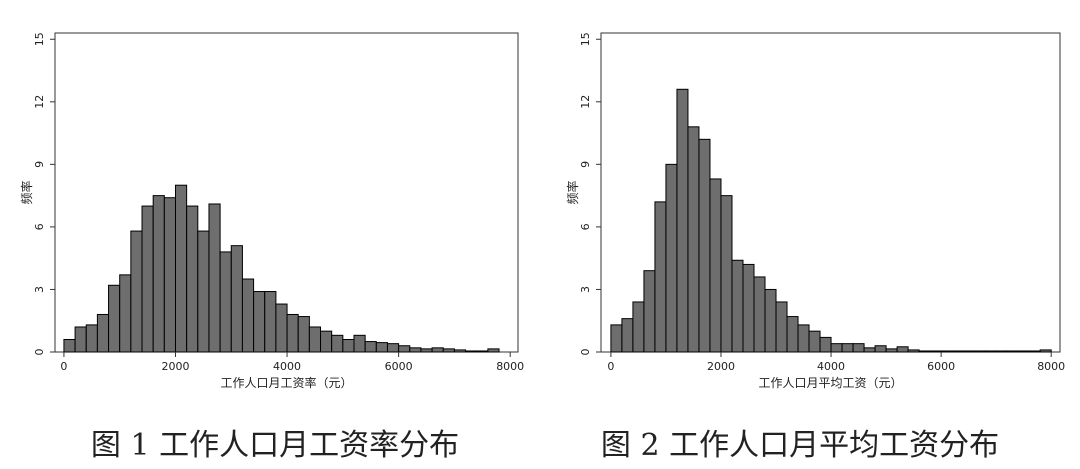  Describe the element at coordinates (830, 383) in the screenshot. I see `x-axis-label: 工作人口月平均工资（元）` at that location.